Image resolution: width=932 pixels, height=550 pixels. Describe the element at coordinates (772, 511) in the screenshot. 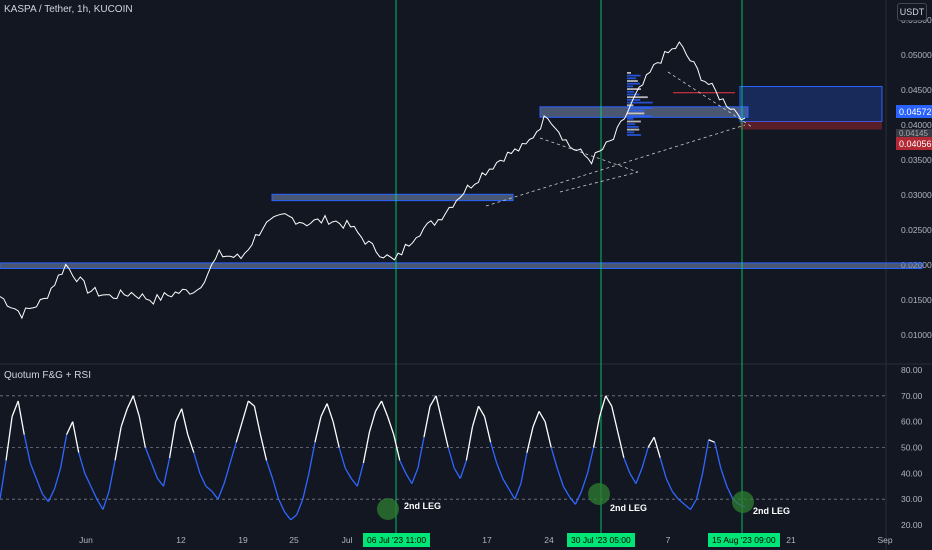

I see `annotation-2nd-leg-3: 2nd LEG` at that location.